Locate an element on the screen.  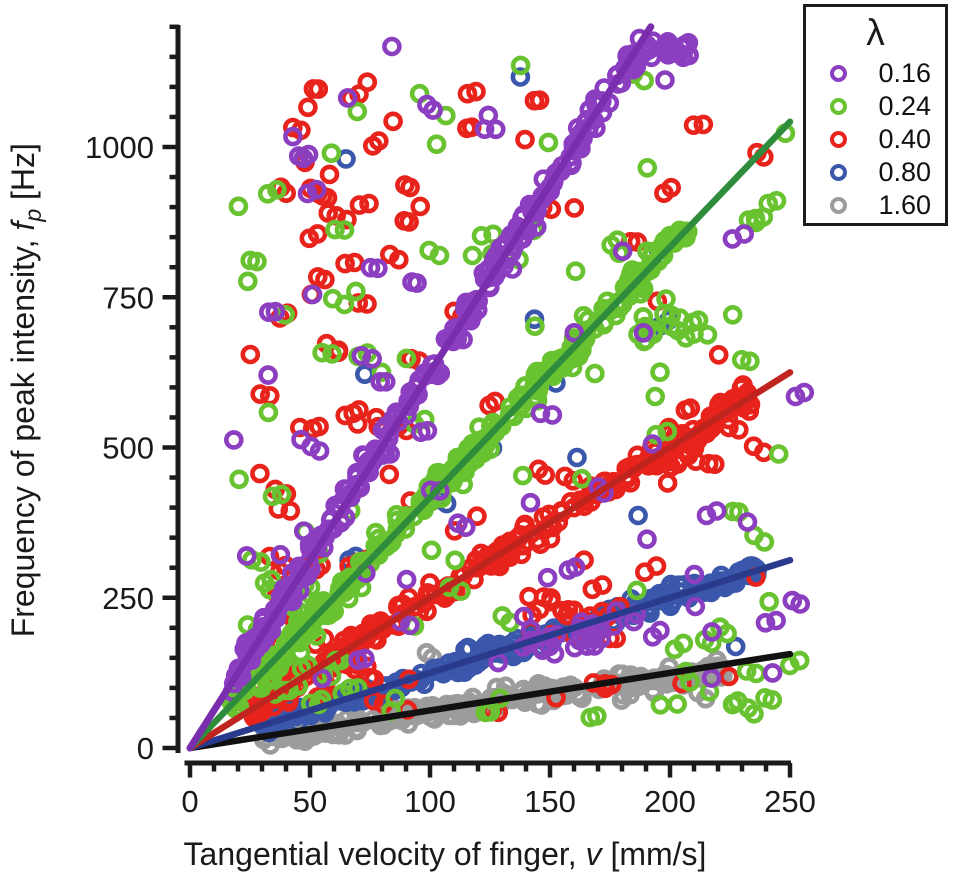
legend-item-0.24: 0.24 is located at coordinates (875, 106).